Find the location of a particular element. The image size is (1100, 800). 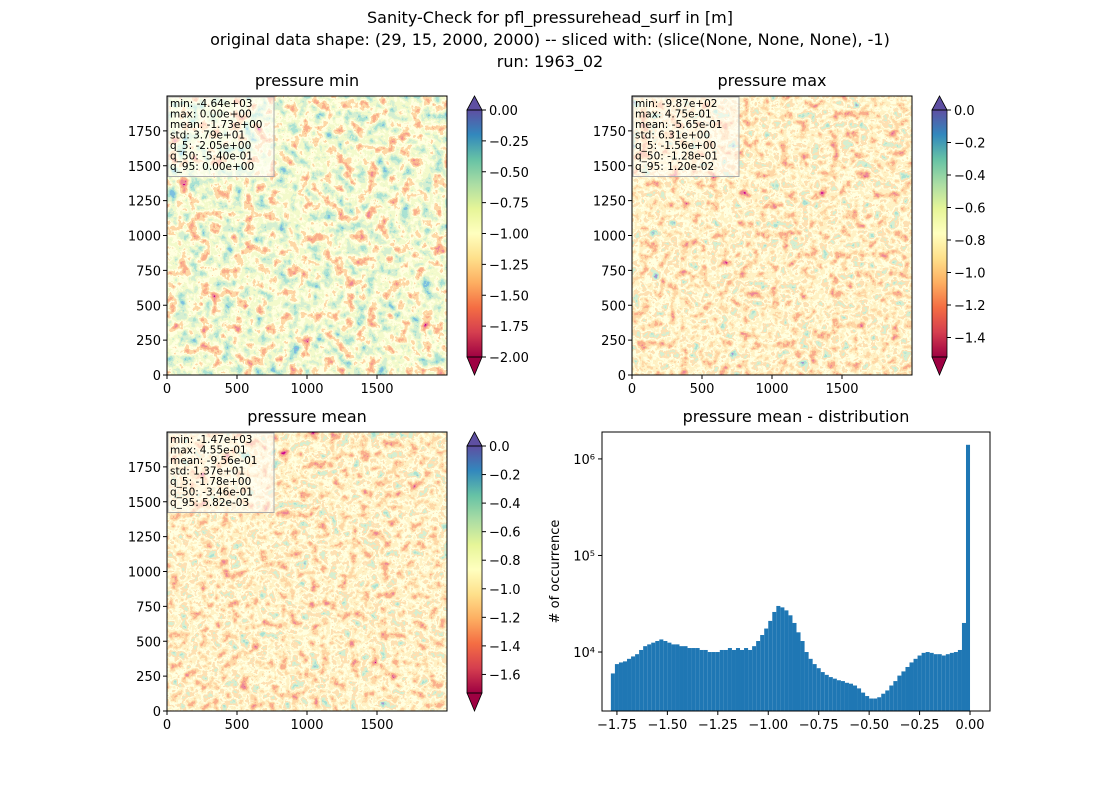

colorbar-tick-label: −1.6 is located at coordinates (505, 675).